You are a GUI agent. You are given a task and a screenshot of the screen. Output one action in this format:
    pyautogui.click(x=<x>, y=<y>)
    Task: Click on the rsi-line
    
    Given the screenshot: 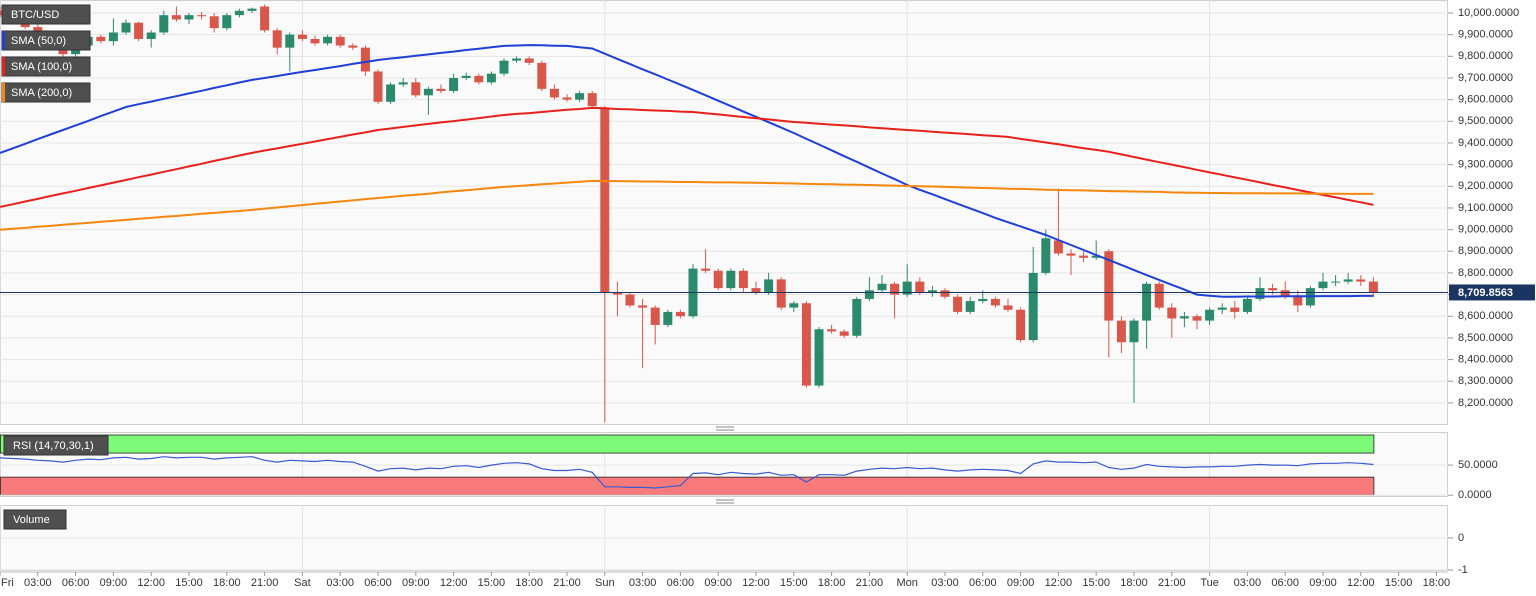 What is the action you would take?
    pyautogui.click(x=687, y=472)
    